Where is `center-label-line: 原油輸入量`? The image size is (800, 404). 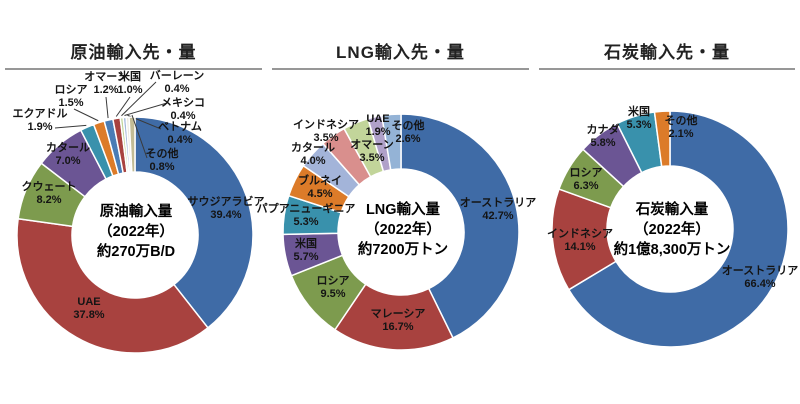 center-label-line: 原油輸入量 is located at coordinates (136, 212).